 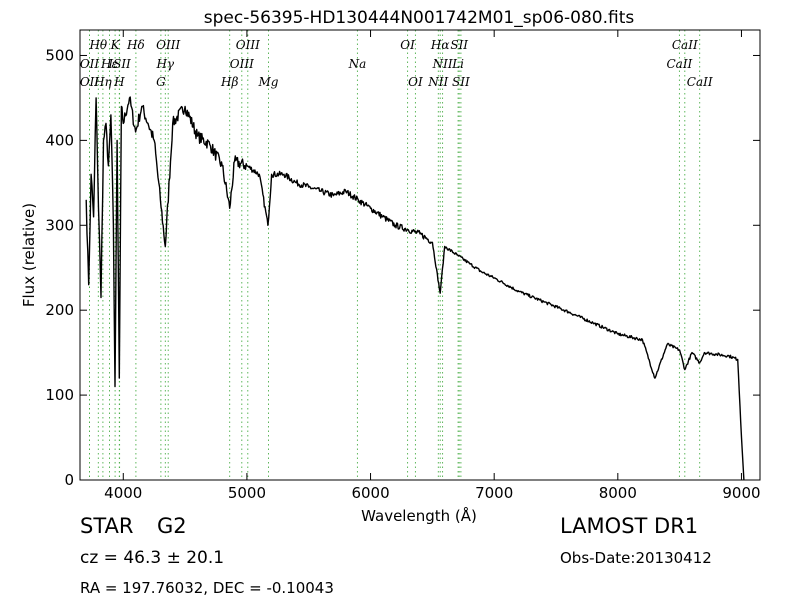 I want to click on line-label-li: Li, so click(x=457, y=64).